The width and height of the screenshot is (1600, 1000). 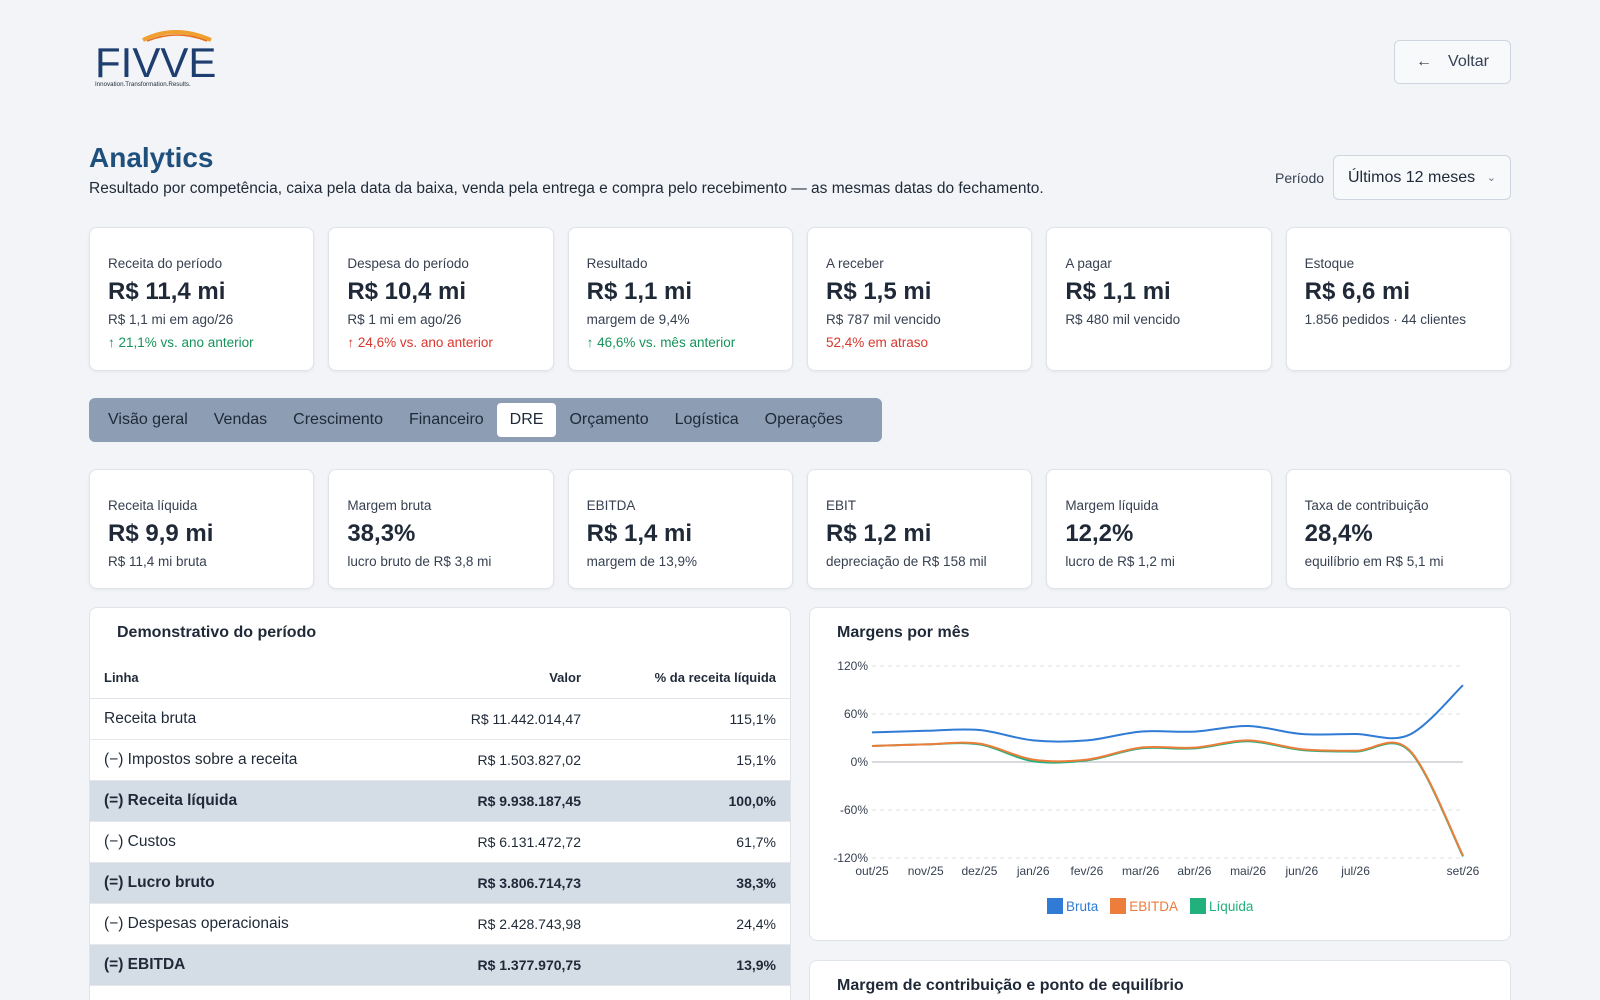 What do you see at coordinates (639, 291) in the screenshot?
I see `kpi-value: R$ 1,1 mi` at bounding box center [639, 291].